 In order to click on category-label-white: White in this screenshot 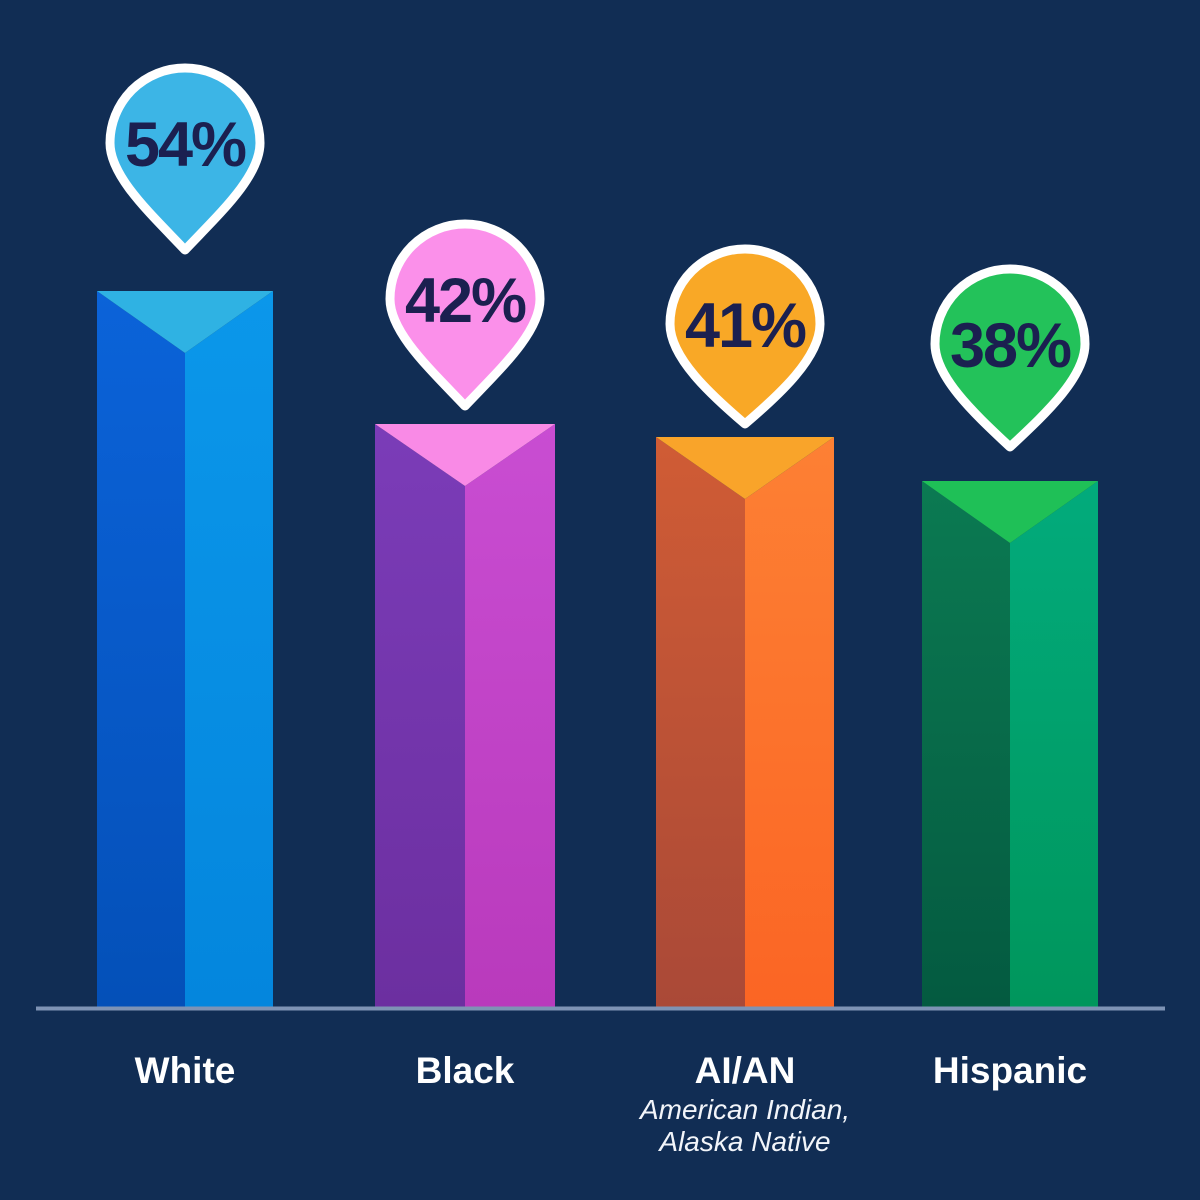, I will do `click(185, 1070)`.